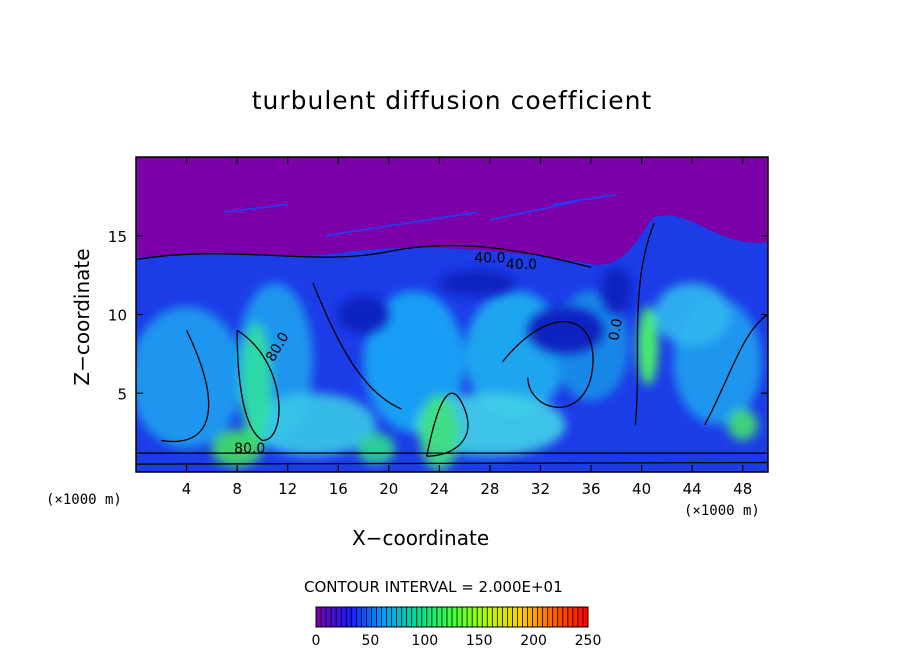  What do you see at coordinates (316, 641) in the screenshot?
I see `colorbar-tick-label: 0` at bounding box center [316, 641].